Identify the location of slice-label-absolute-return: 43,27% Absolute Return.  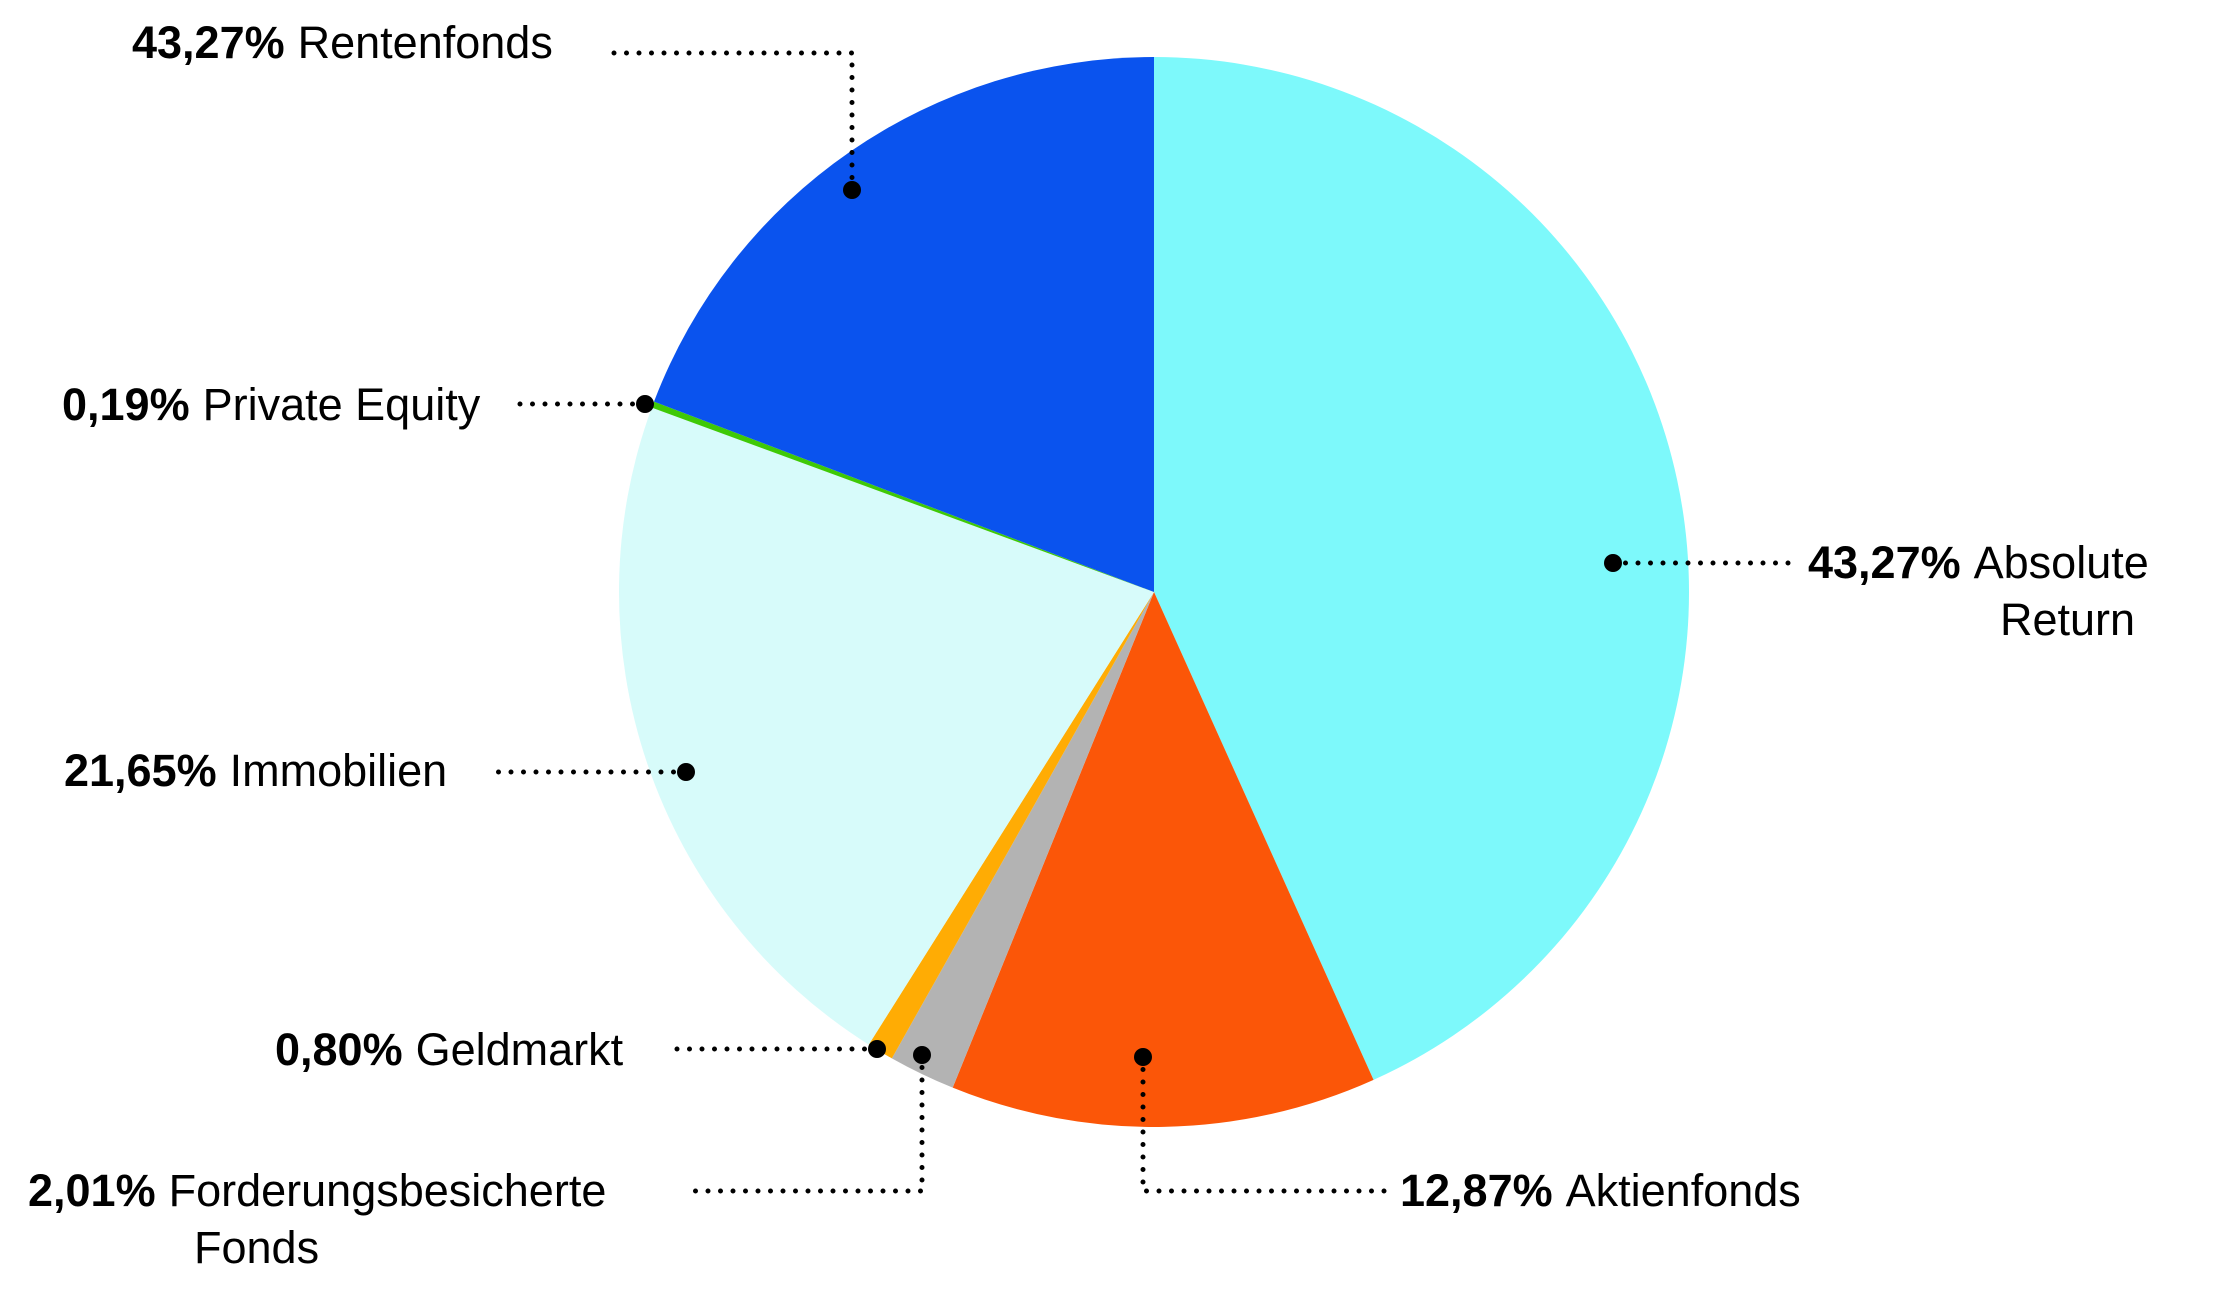
(1978, 591).